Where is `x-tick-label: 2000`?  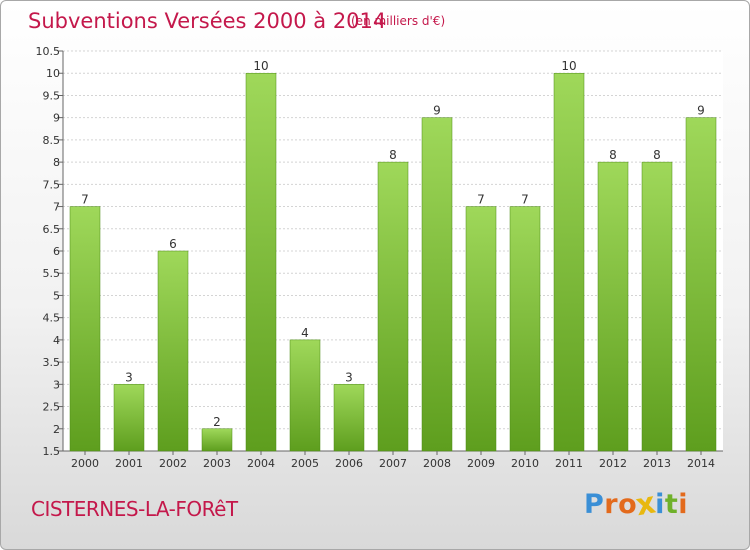 x-tick-label: 2000 is located at coordinates (85, 463).